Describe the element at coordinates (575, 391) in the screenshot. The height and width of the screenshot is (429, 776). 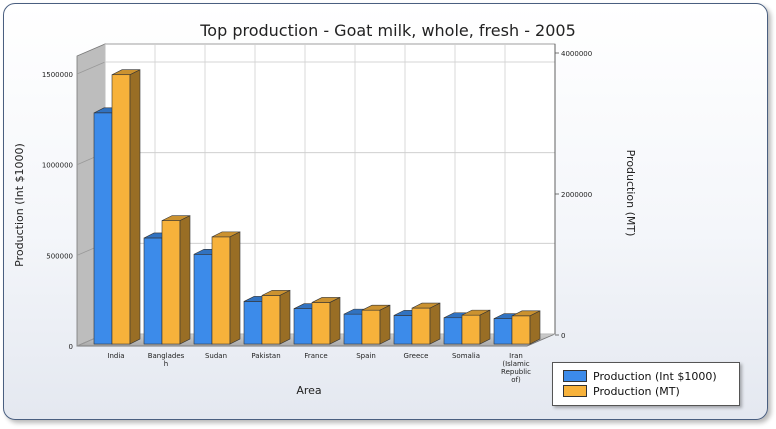
I see `legend-swatch-orange` at that location.